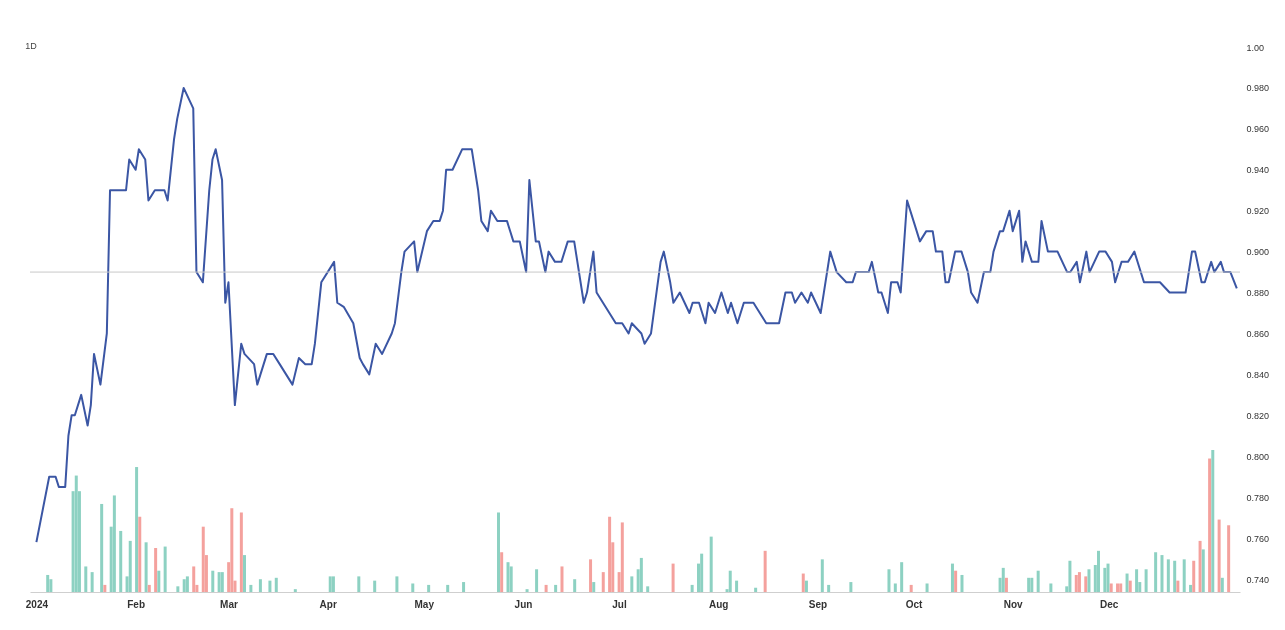 This screenshot has height=630, width=1285. Describe the element at coordinates (1258, 538) in the screenshot. I see `y-tick-label: 0.760` at that location.